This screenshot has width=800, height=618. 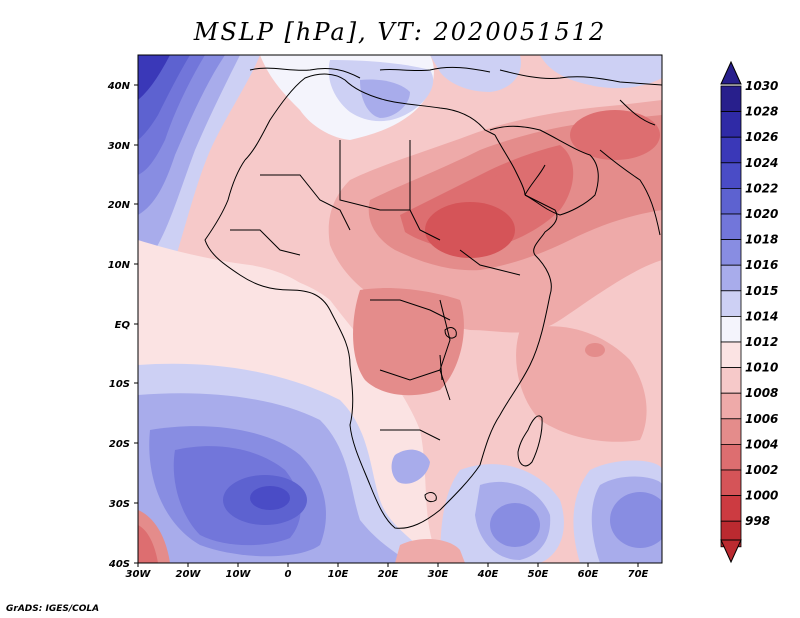 I want to click on lon-label: 0, so click(x=288, y=574).